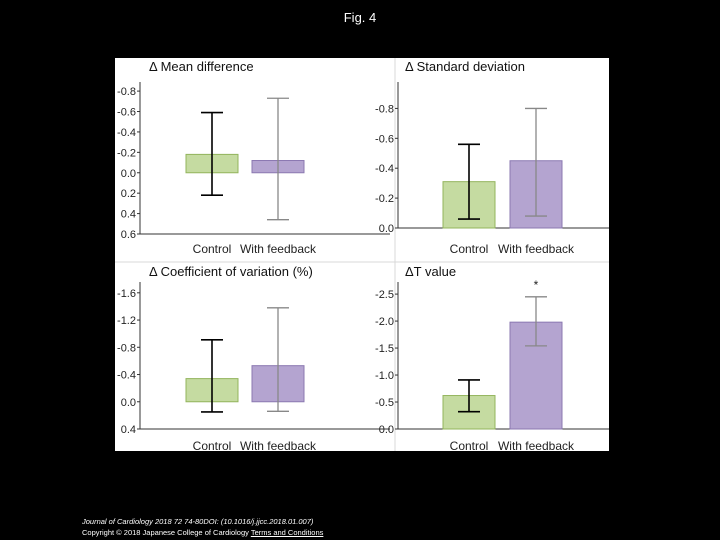 The image size is (720, 540). I want to click on panel-4-title: ΔT value, so click(430, 271).